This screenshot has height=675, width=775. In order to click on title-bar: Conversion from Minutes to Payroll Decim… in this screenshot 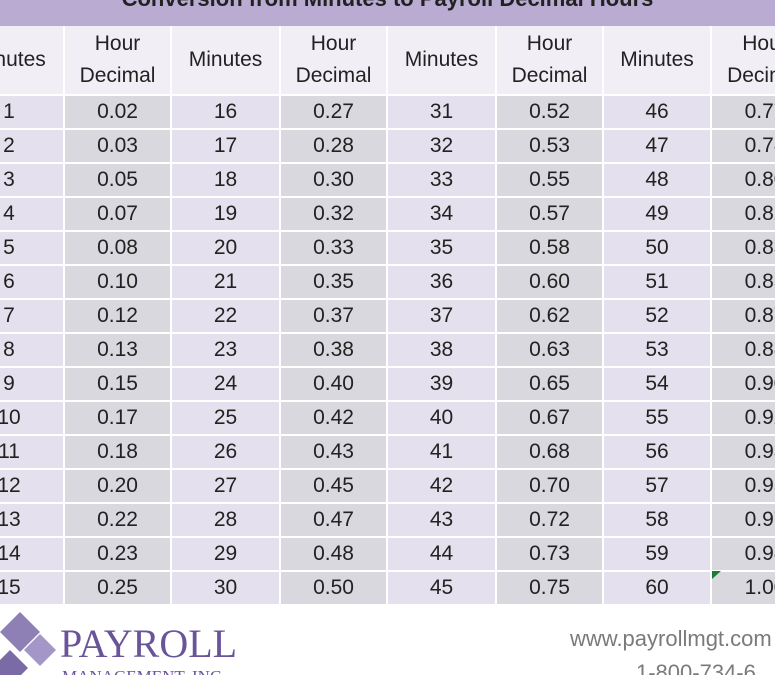, I will do `click(387, 13)`.